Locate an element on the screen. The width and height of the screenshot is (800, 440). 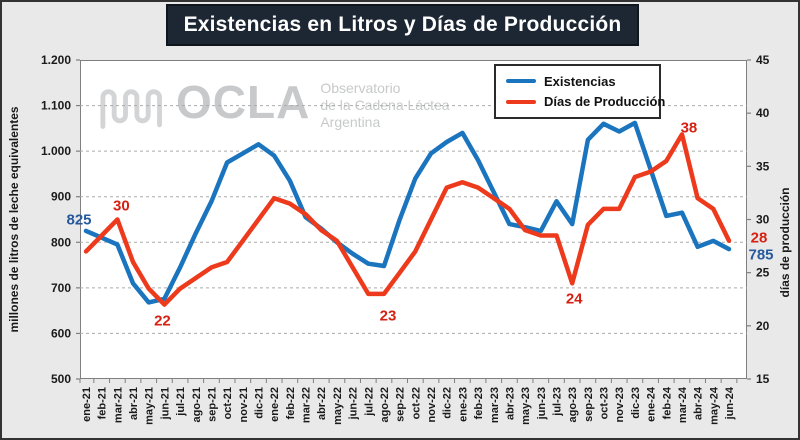
x-axis-label: dic-23 is located at coordinates (636, 403).